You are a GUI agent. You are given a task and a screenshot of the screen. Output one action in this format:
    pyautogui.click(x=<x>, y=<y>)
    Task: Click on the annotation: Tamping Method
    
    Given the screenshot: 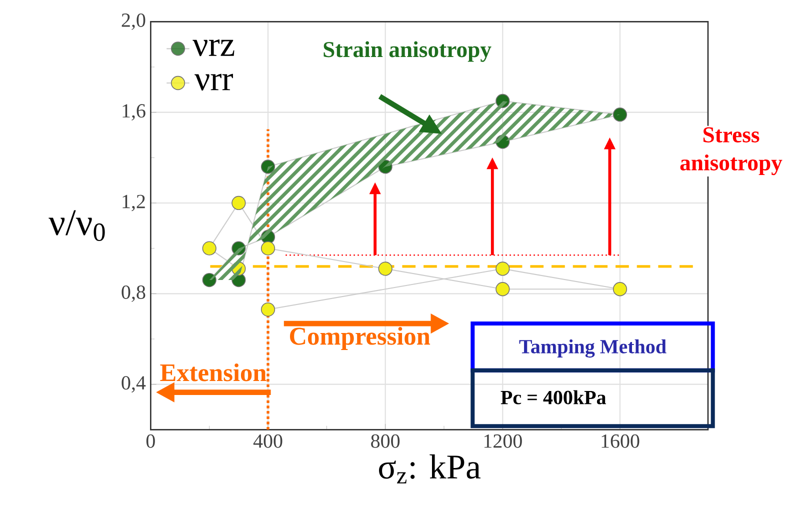 What is the action you would take?
    pyautogui.click(x=592, y=348)
    